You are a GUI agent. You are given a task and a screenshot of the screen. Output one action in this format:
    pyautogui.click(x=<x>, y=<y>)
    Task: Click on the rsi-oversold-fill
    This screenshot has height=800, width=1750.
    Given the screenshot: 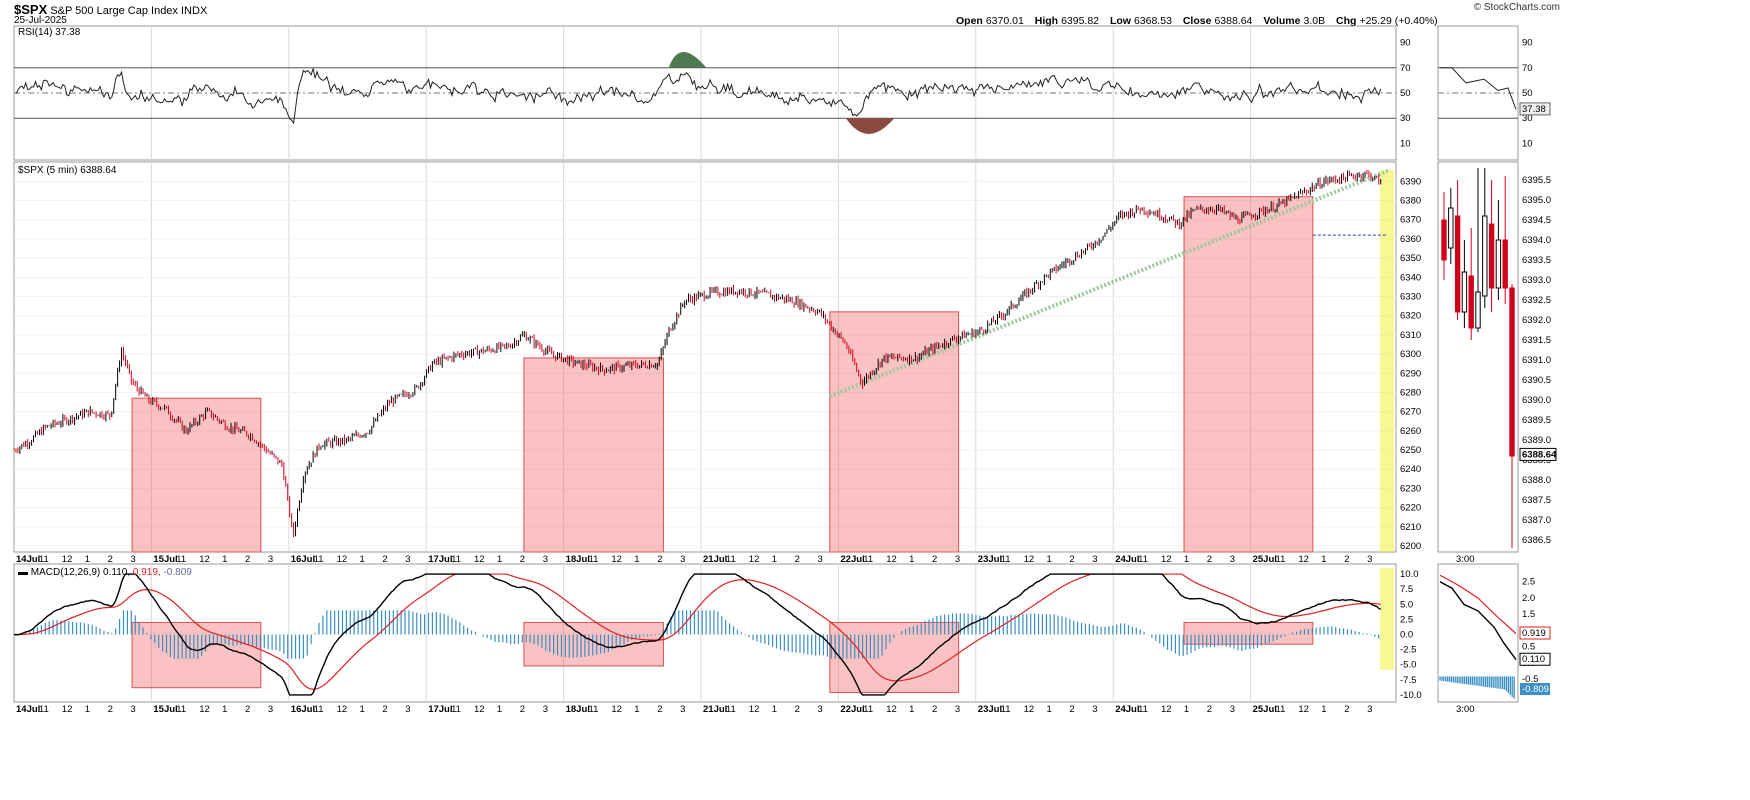 What is the action you would take?
    pyautogui.click(x=870, y=126)
    